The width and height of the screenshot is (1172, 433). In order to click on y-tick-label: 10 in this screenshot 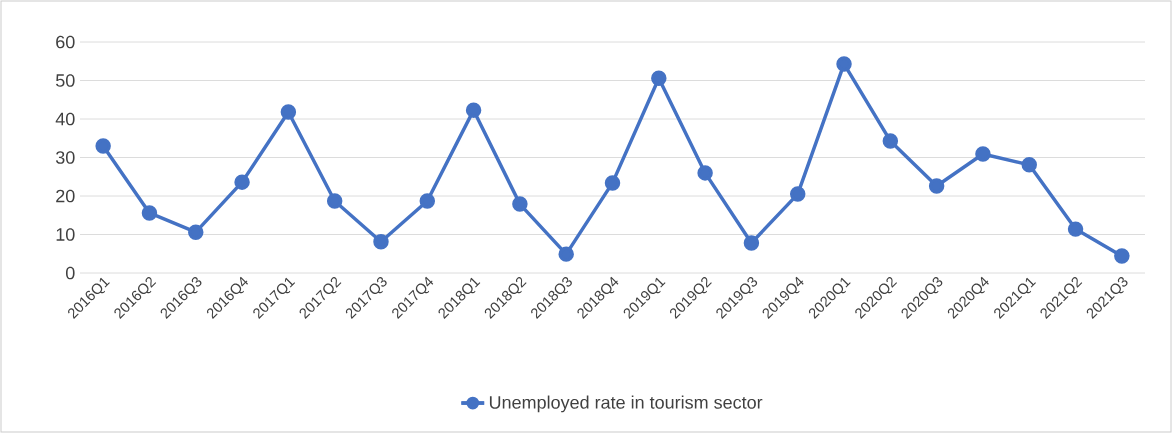, I will do `click(65, 234)`.